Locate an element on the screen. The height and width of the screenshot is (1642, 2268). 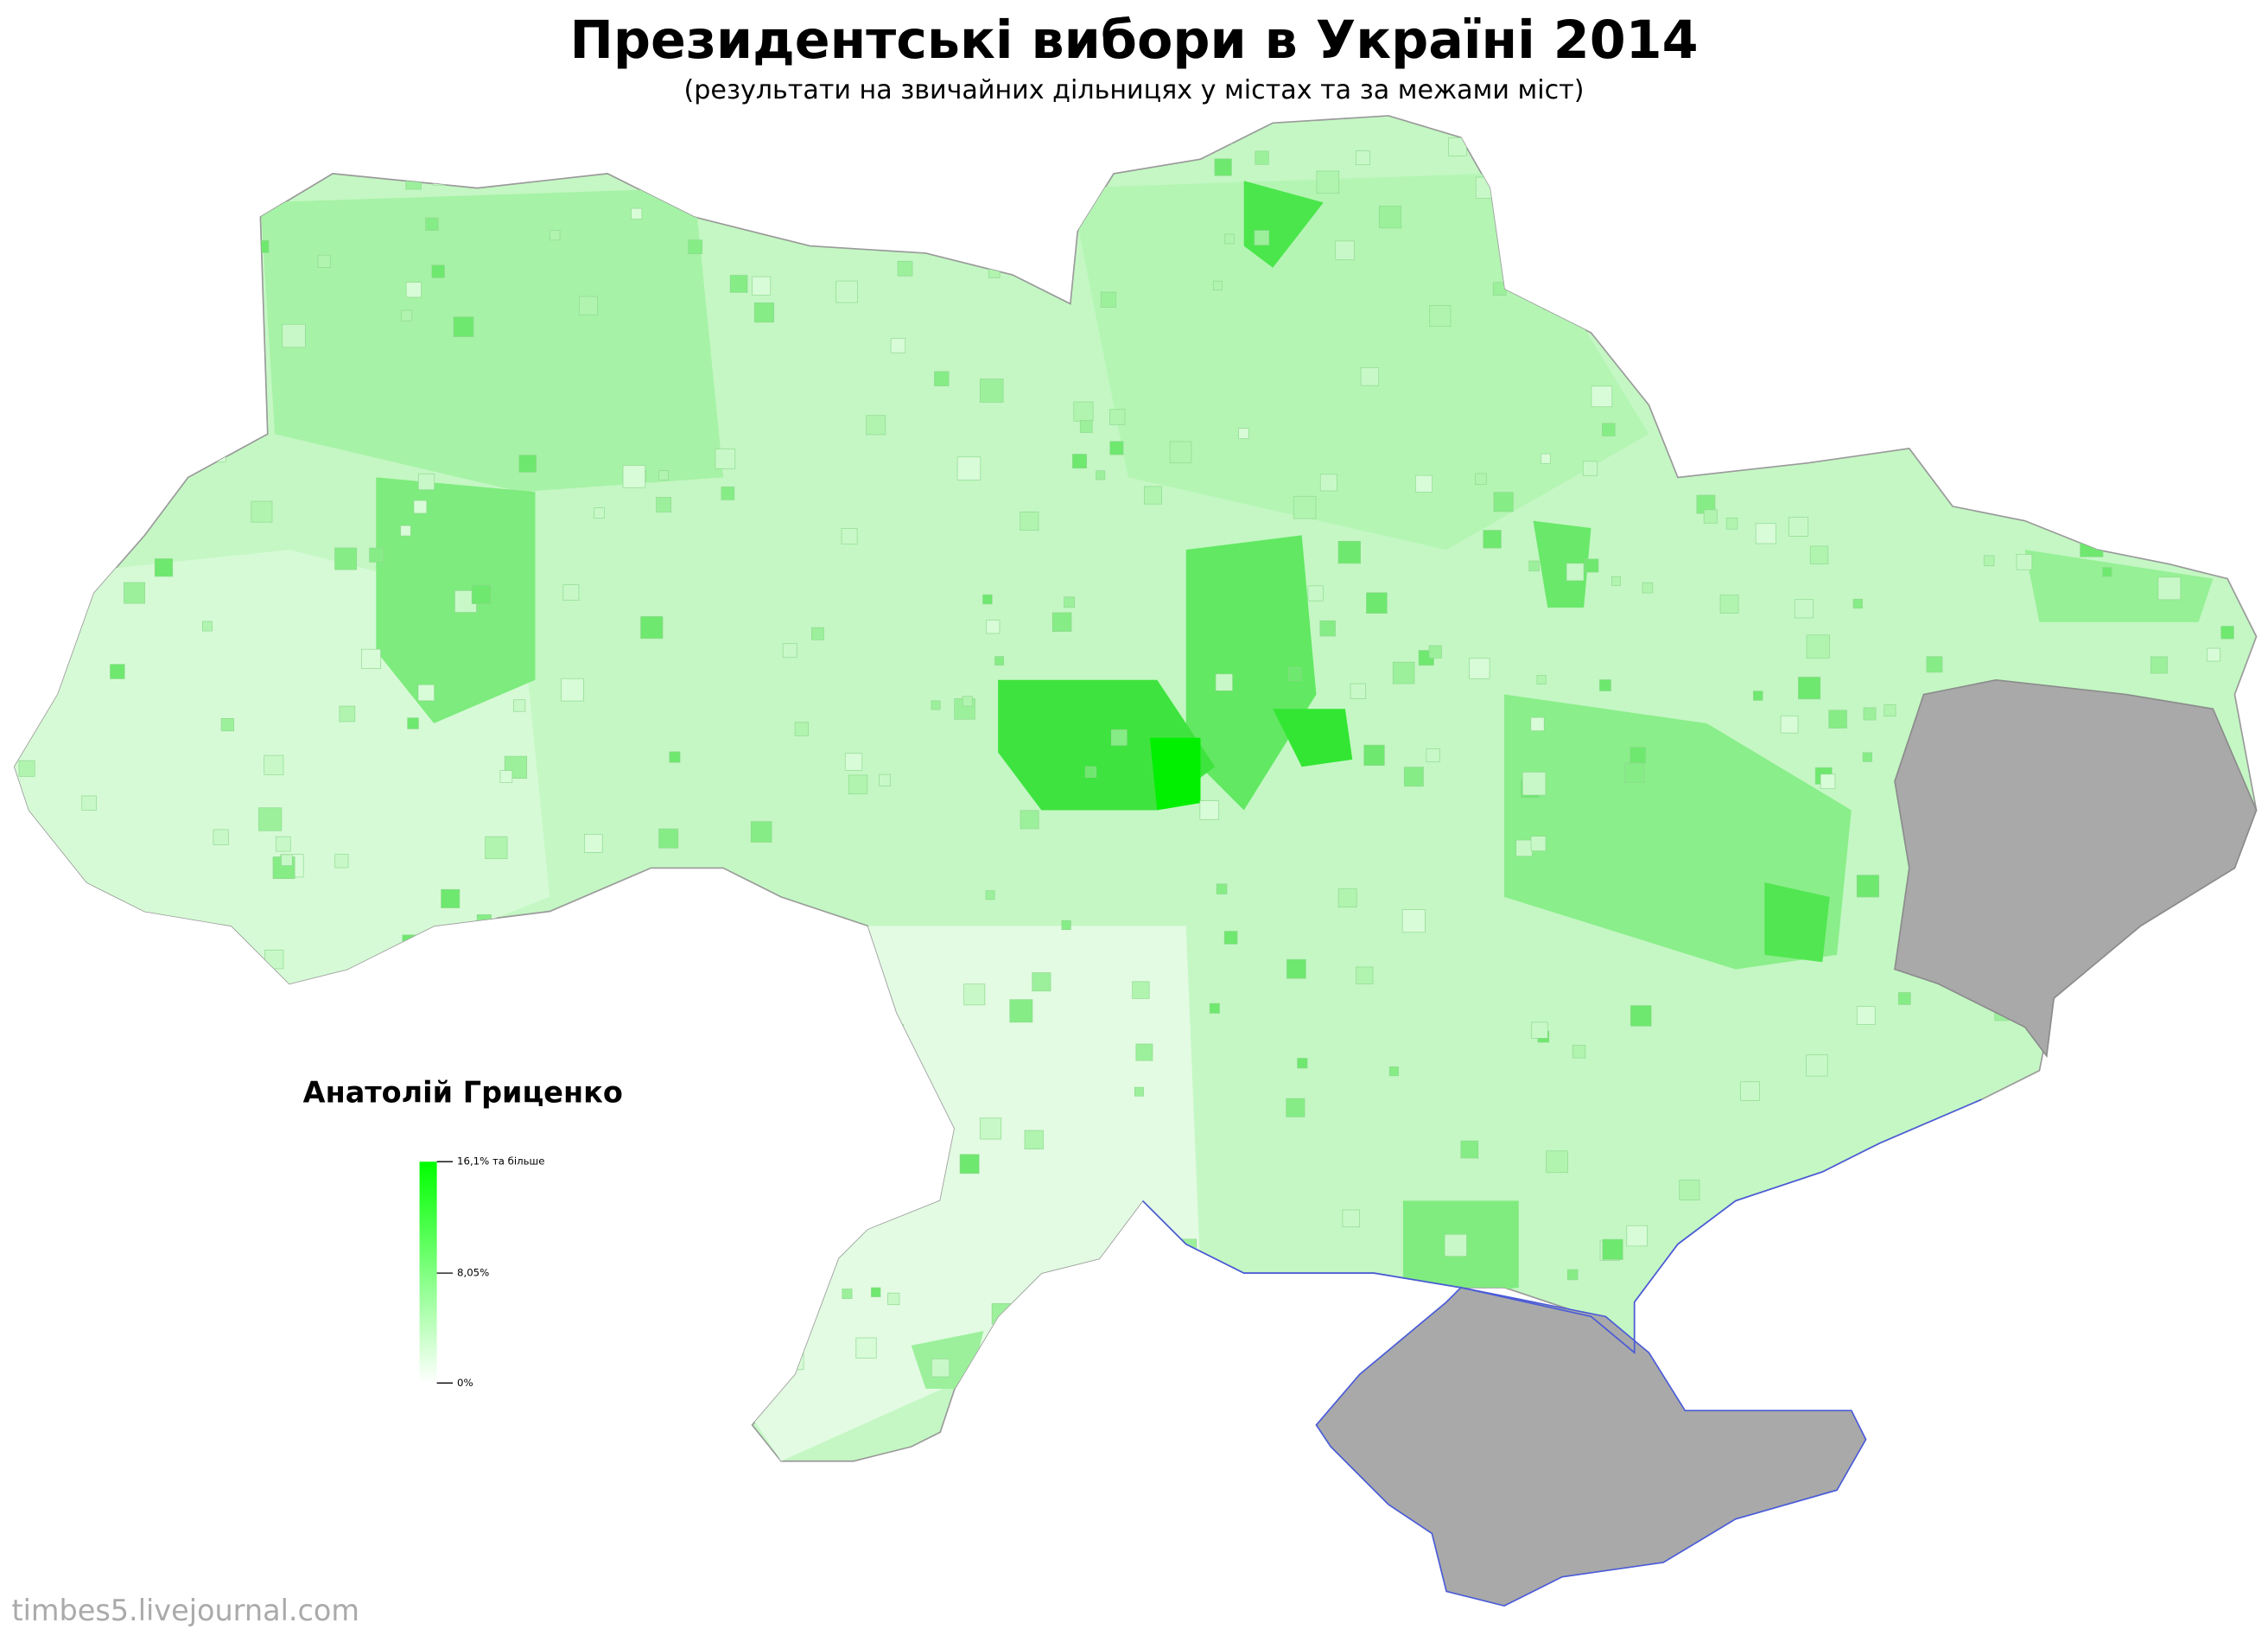
occupied-area-donbas is located at coordinates (2076, 868).